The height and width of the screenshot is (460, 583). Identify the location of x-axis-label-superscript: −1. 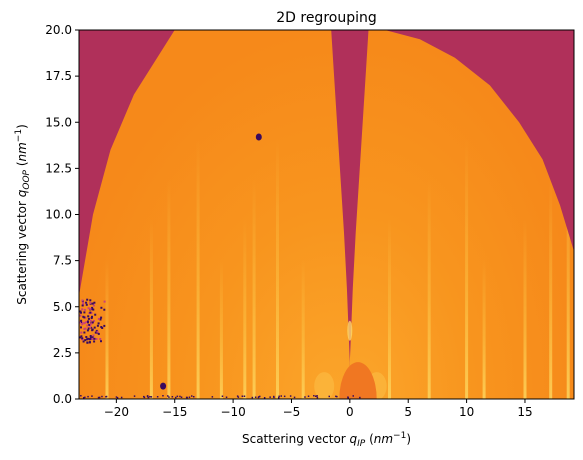
(399, 436).